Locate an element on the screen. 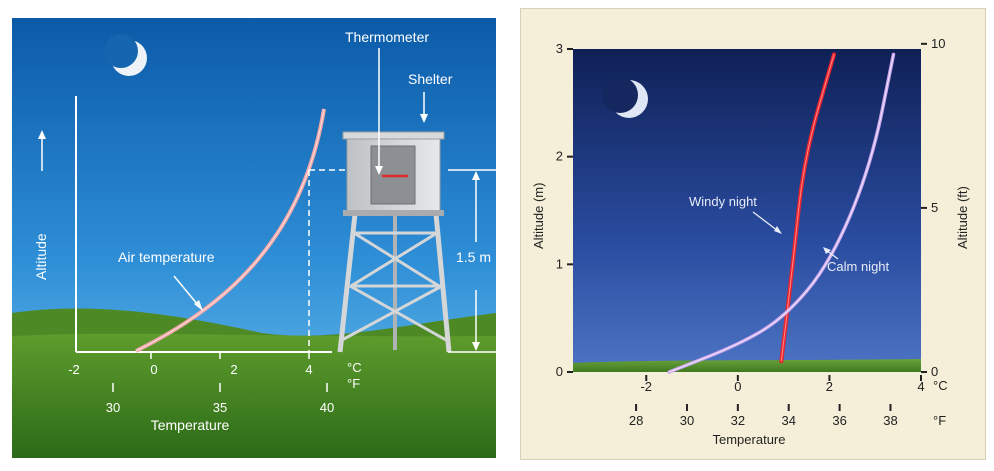 The image size is (994, 471). windy-night-label: Windy night is located at coordinates (723, 201).